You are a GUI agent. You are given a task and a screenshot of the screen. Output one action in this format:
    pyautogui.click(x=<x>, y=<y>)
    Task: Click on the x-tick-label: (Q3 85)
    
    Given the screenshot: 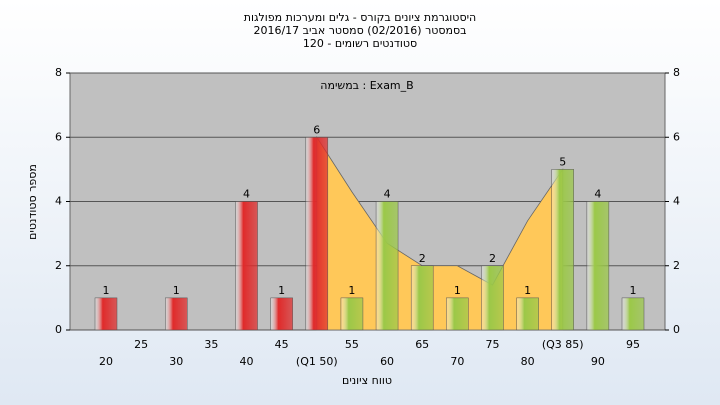 What is the action you would take?
    pyautogui.click(x=563, y=344)
    